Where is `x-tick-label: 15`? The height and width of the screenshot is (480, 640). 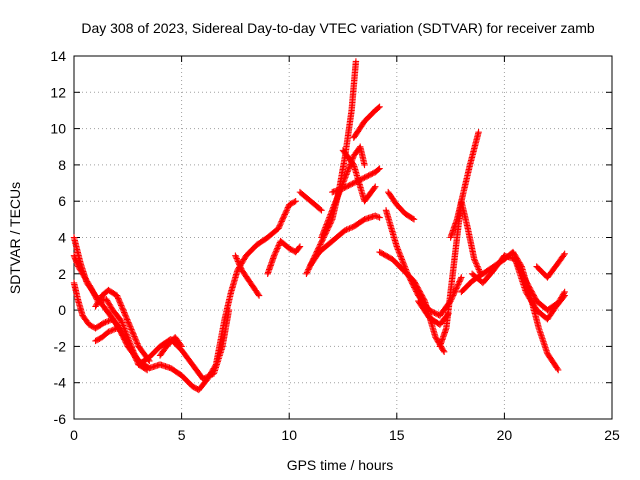
x-tick-label: 15 is located at coordinates (397, 435).